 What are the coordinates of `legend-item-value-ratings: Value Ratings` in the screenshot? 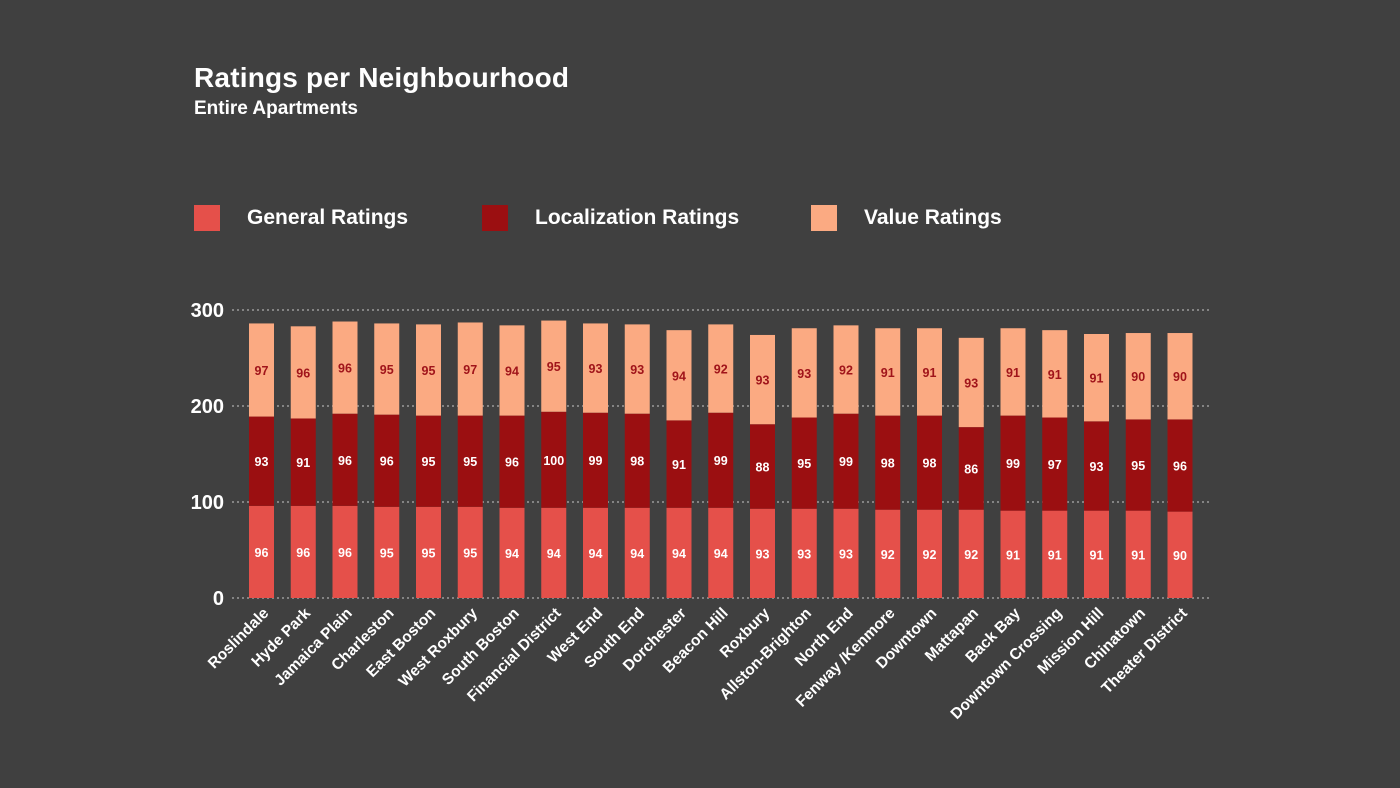 It's located at (906, 218).